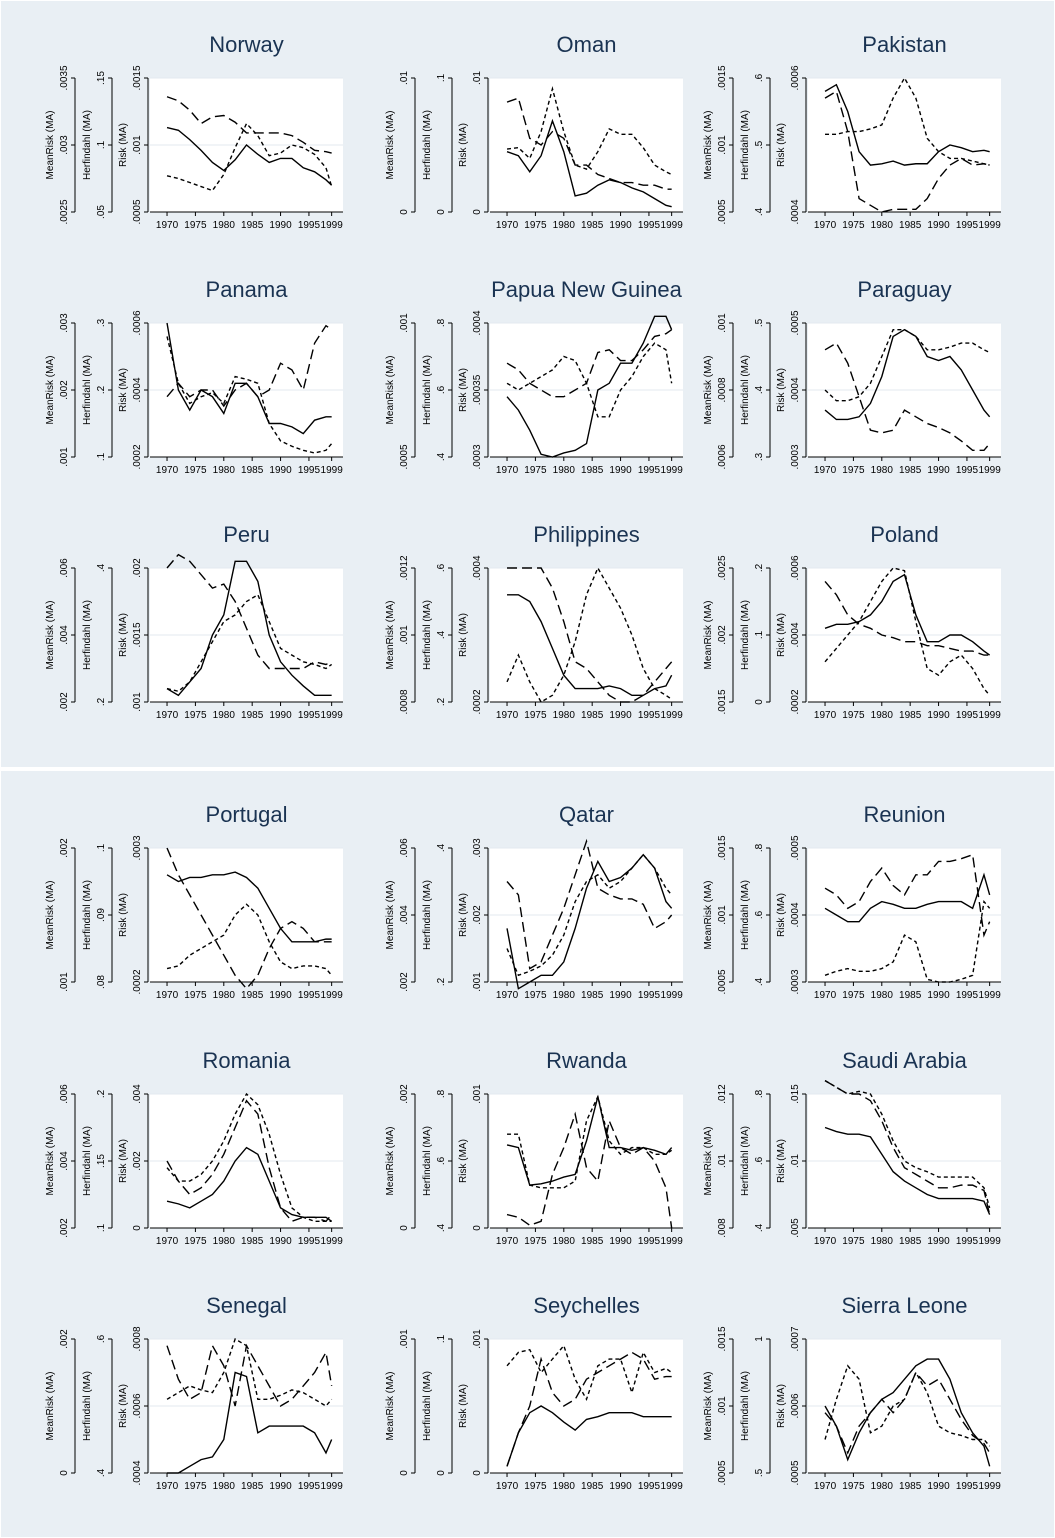  What do you see at coordinates (795, 701) in the screenshot?
I see `y-tick-label: .0002` at bounding box center [795, 701].